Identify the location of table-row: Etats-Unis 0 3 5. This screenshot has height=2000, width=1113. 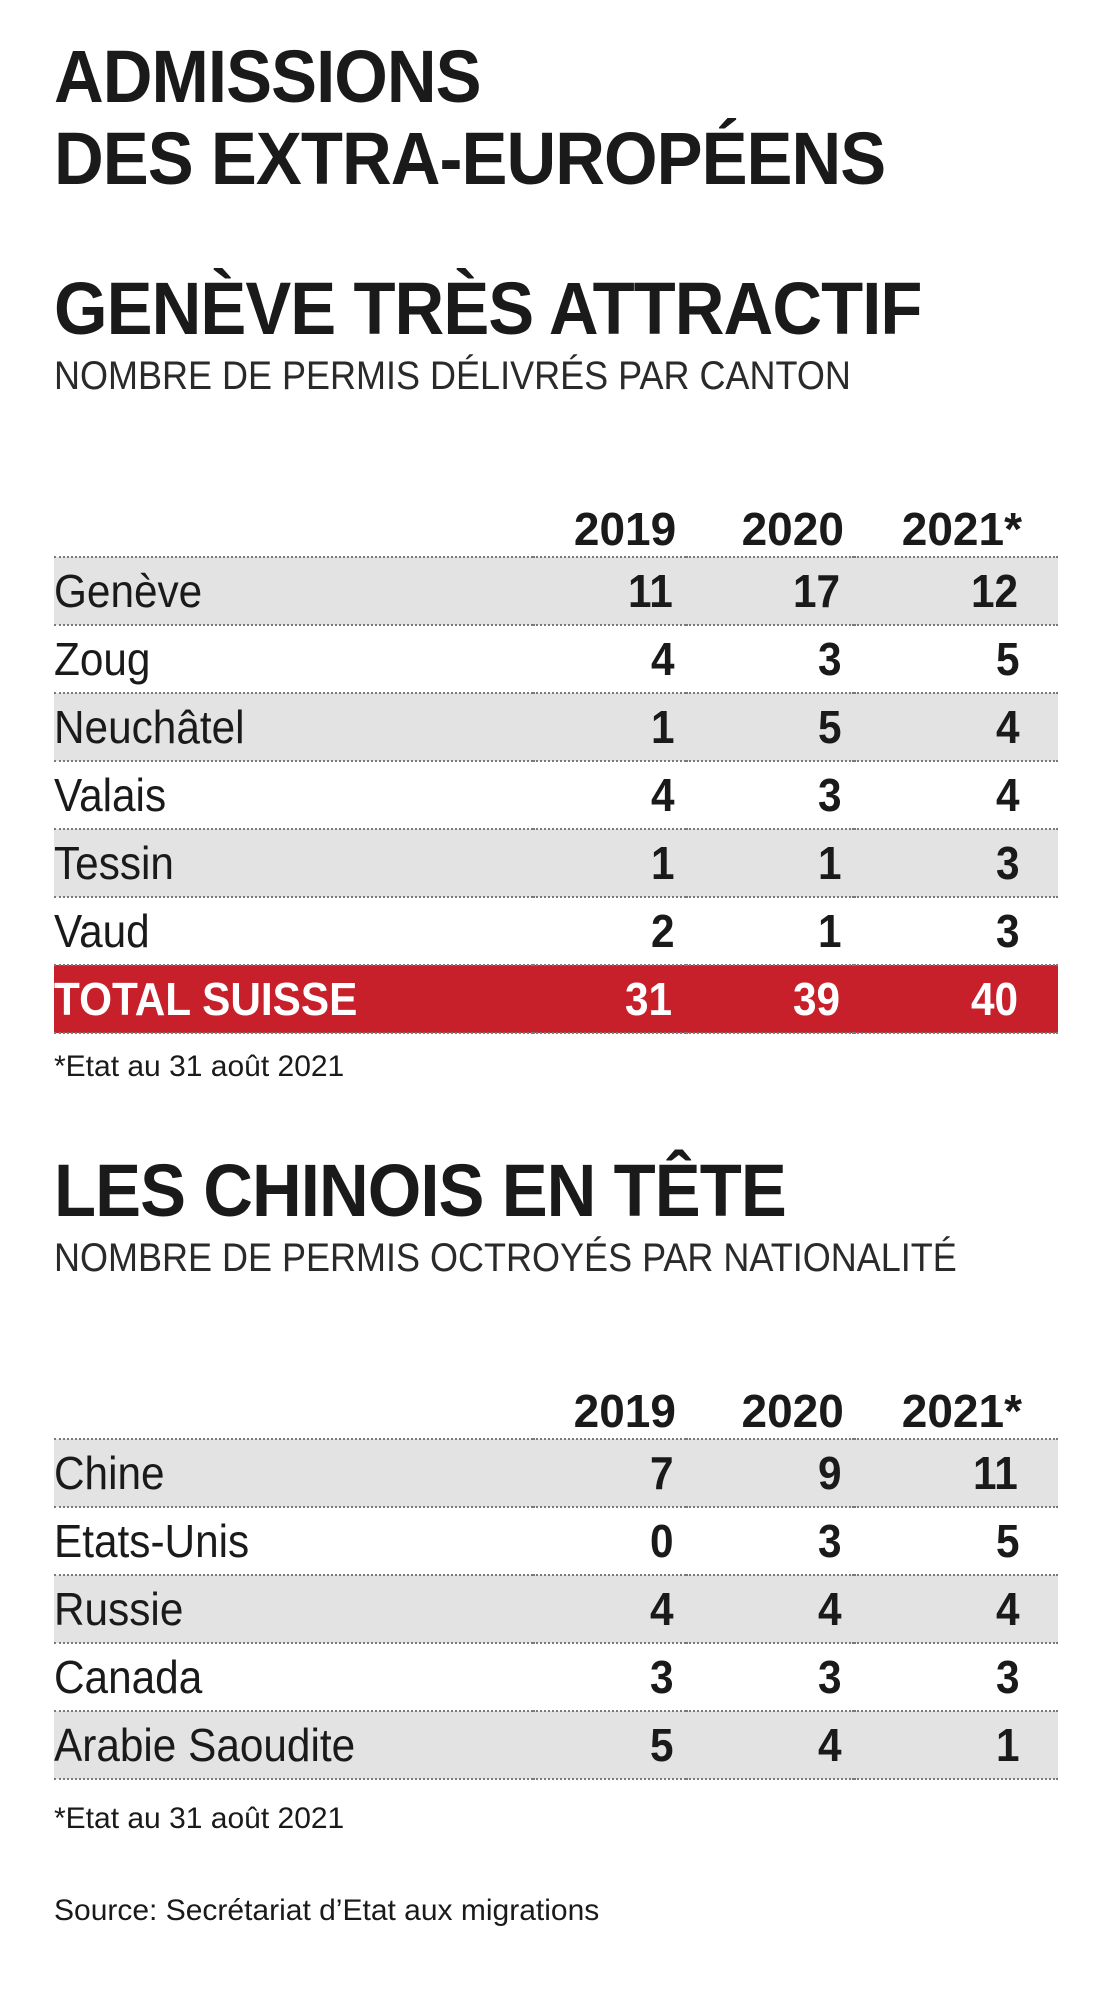
(556, 1540).